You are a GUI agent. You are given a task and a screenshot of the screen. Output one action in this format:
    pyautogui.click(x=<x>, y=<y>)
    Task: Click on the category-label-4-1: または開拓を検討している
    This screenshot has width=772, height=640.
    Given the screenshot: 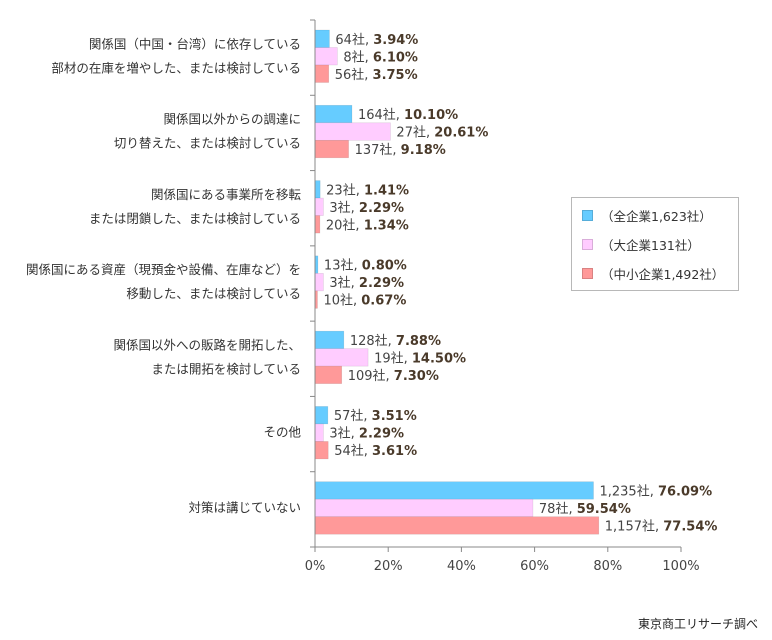 What is the action you would take?
    pyautogui.click(x=226, y=368)
    